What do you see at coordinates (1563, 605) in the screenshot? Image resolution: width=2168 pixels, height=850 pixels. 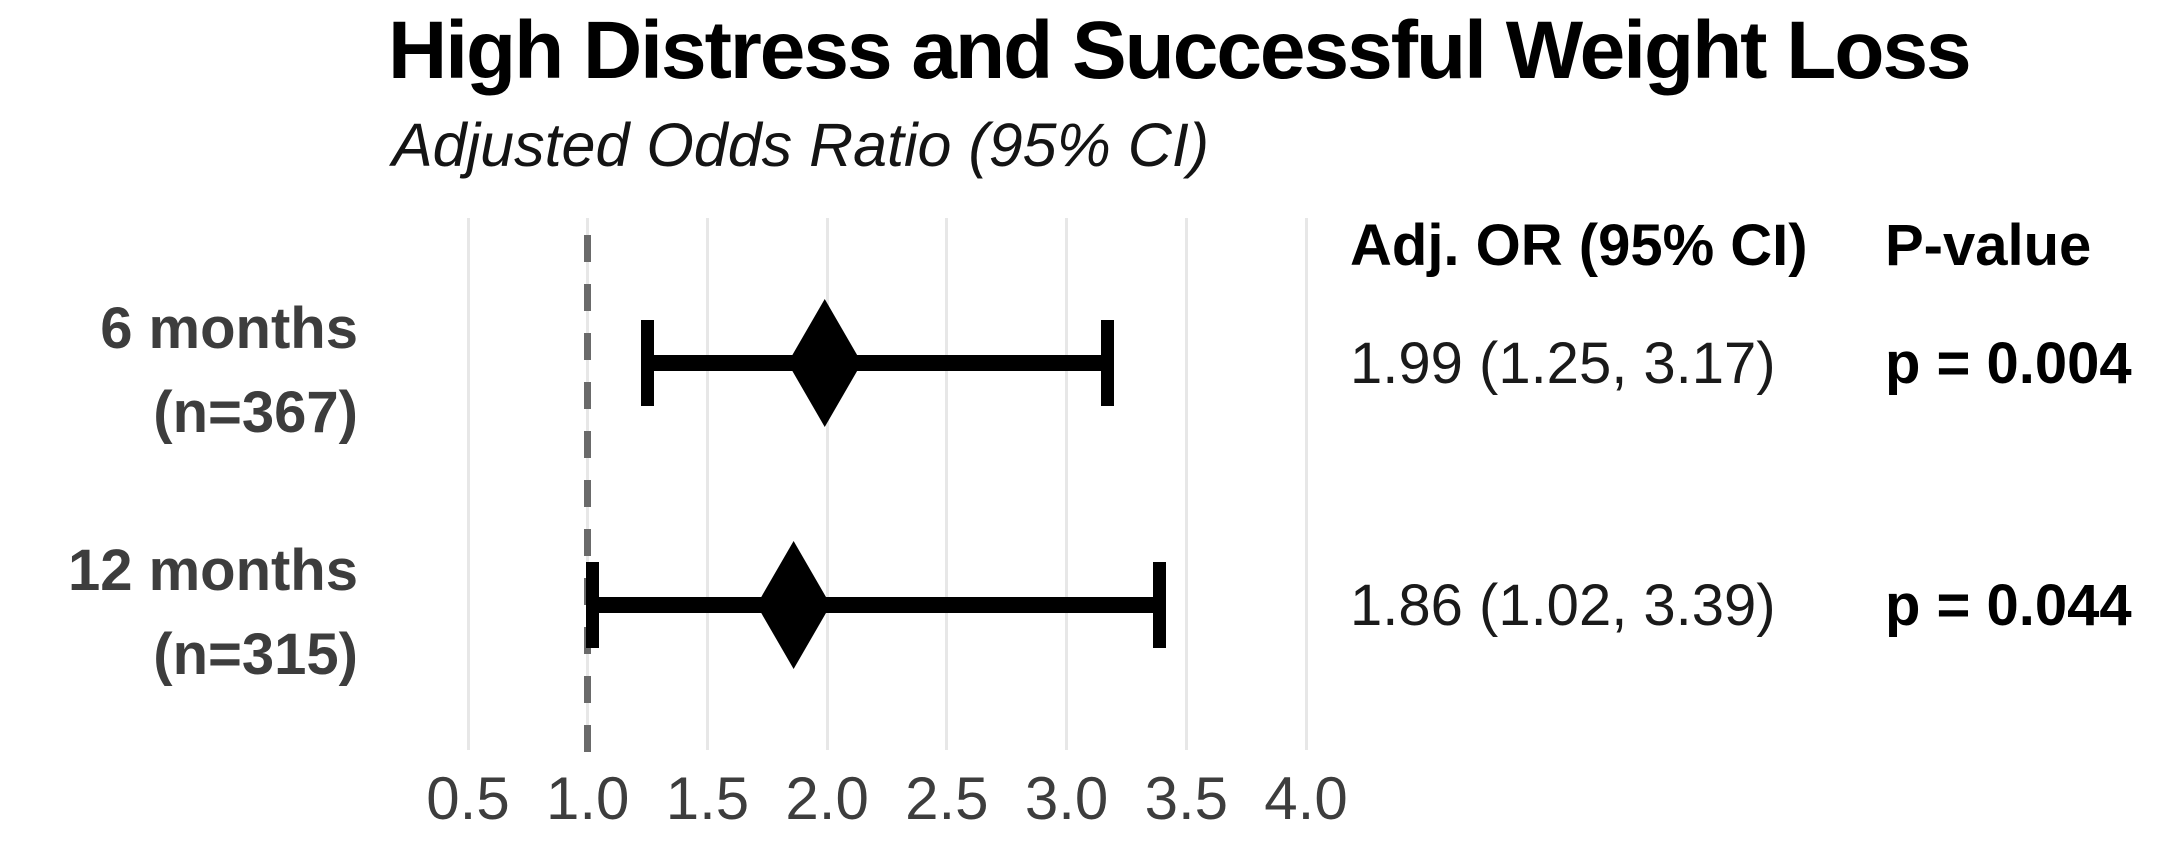 I see `or-value-12-months: 1.86 (1.02, 3.39)` at bounding box center [1563, 605].